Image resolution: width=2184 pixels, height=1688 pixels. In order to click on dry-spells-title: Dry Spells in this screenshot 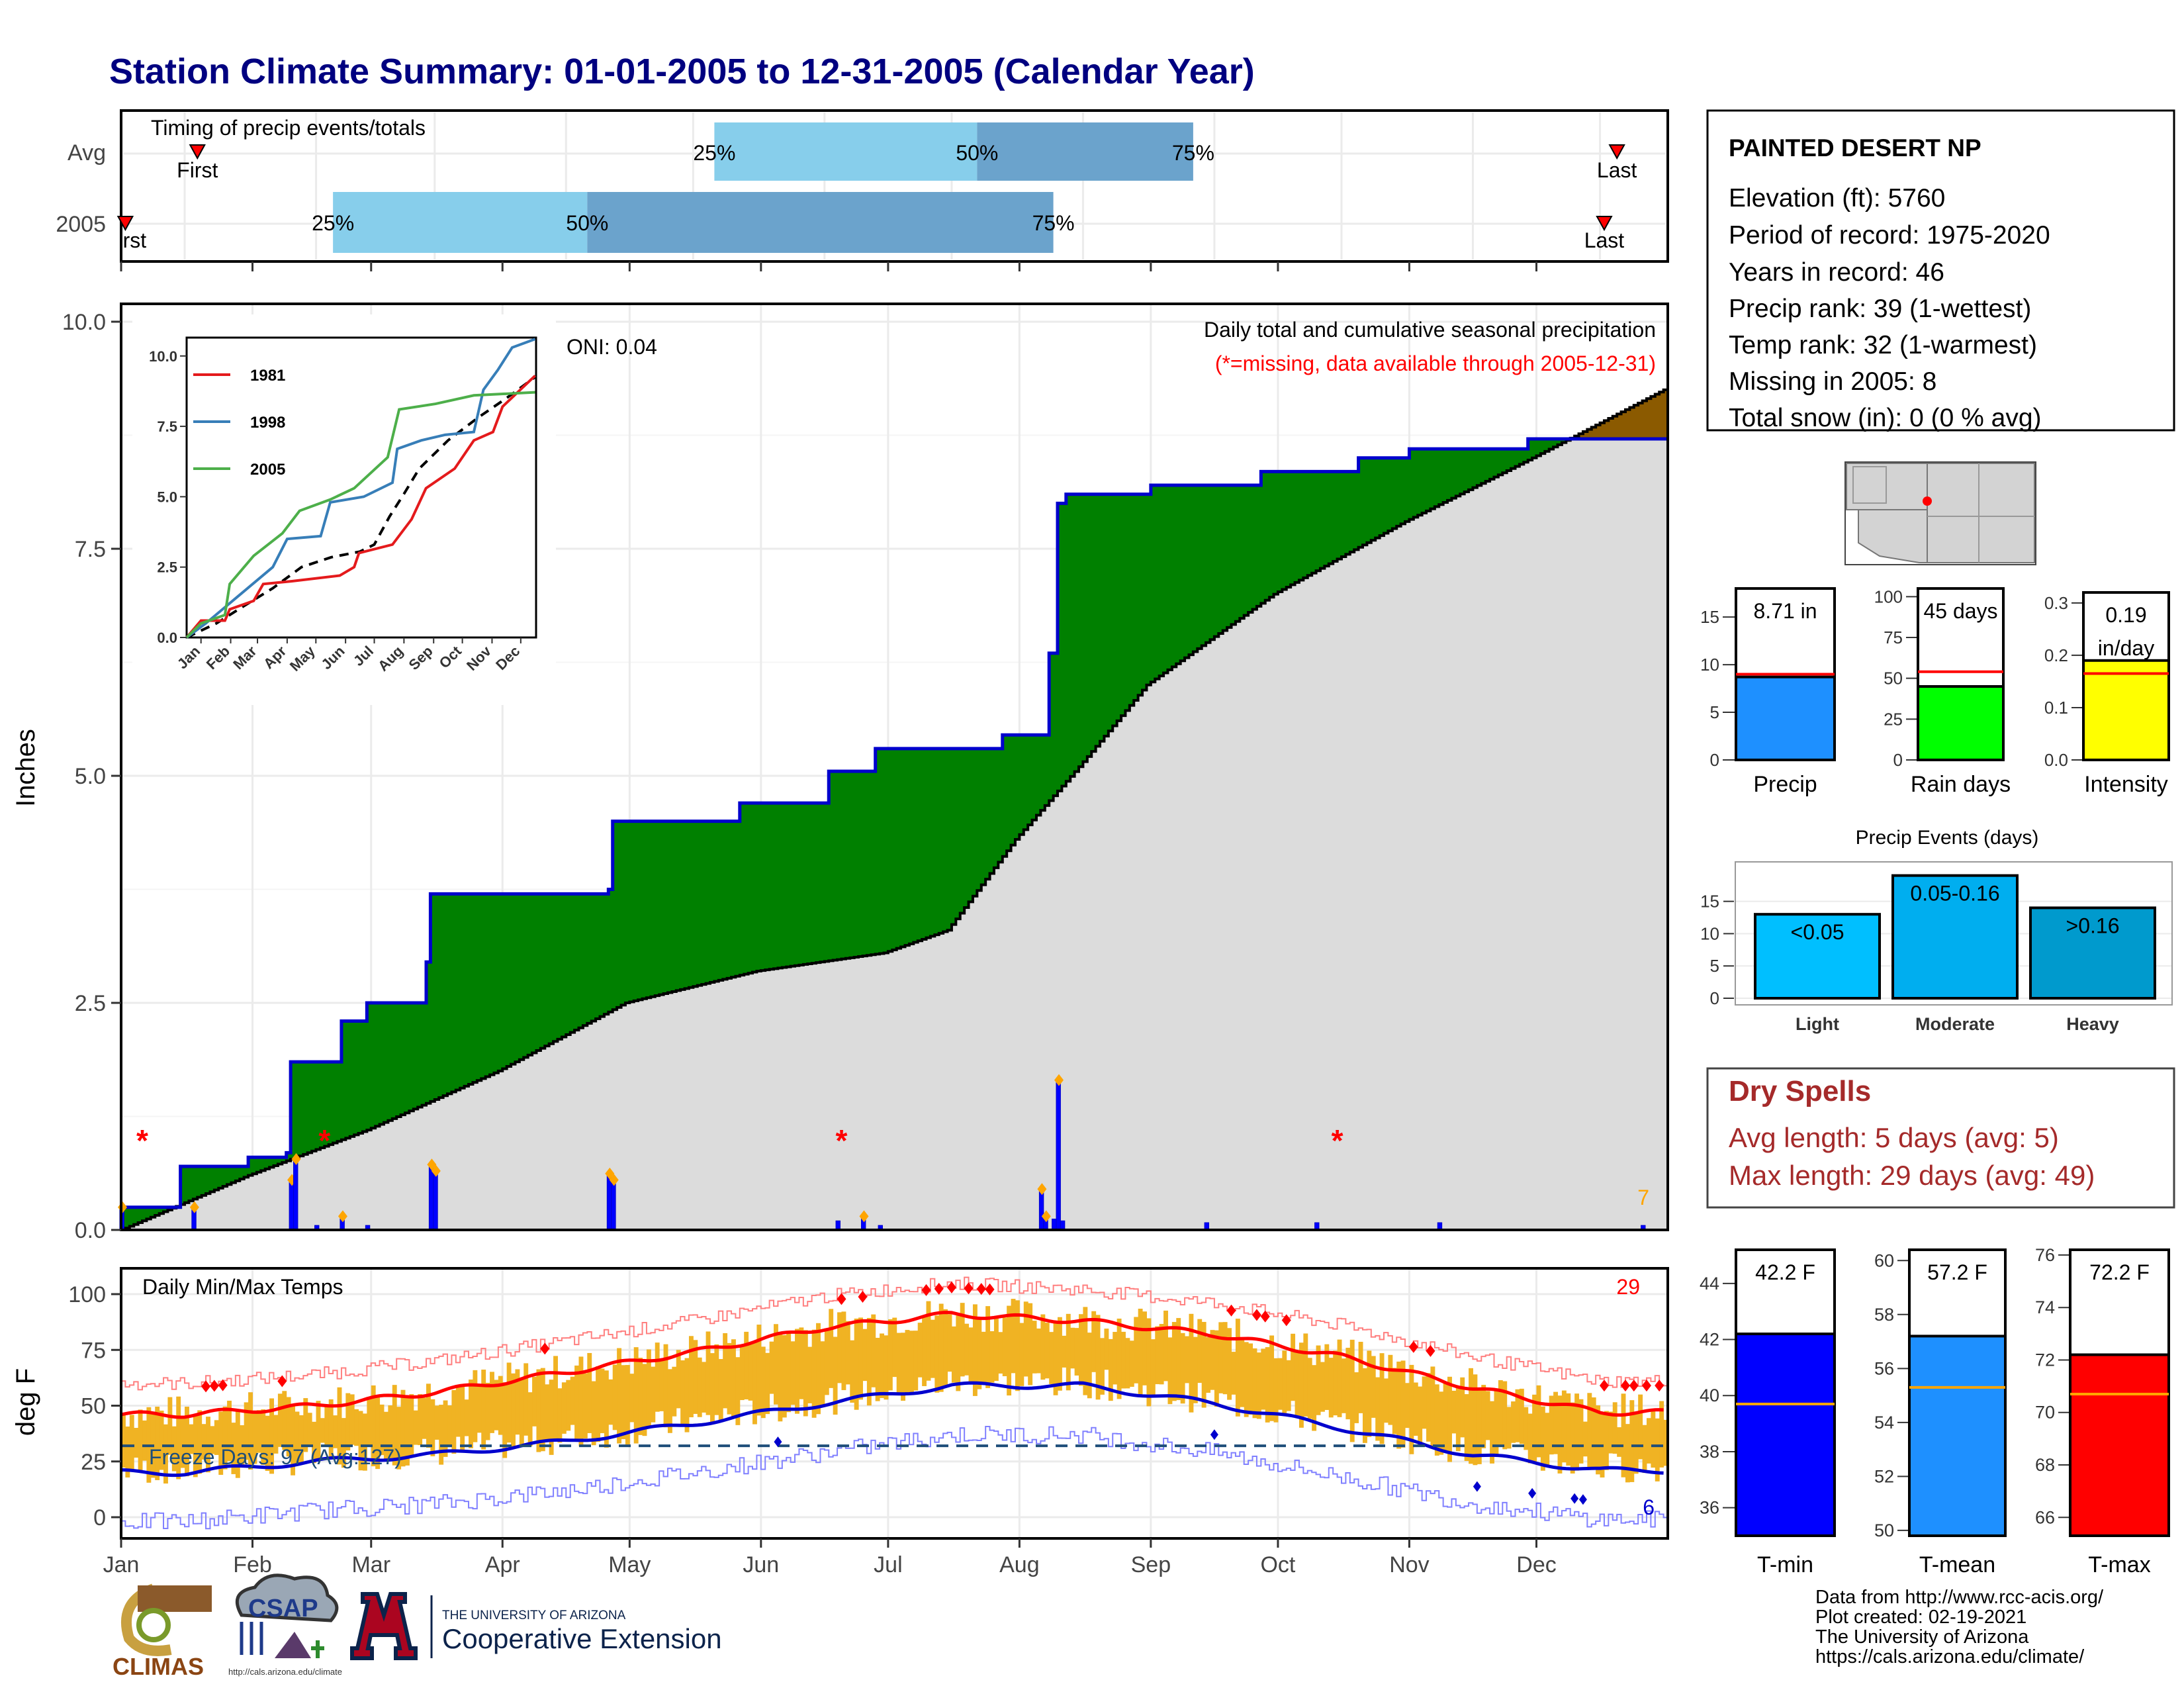, I will do `click(1800, 1091)`.